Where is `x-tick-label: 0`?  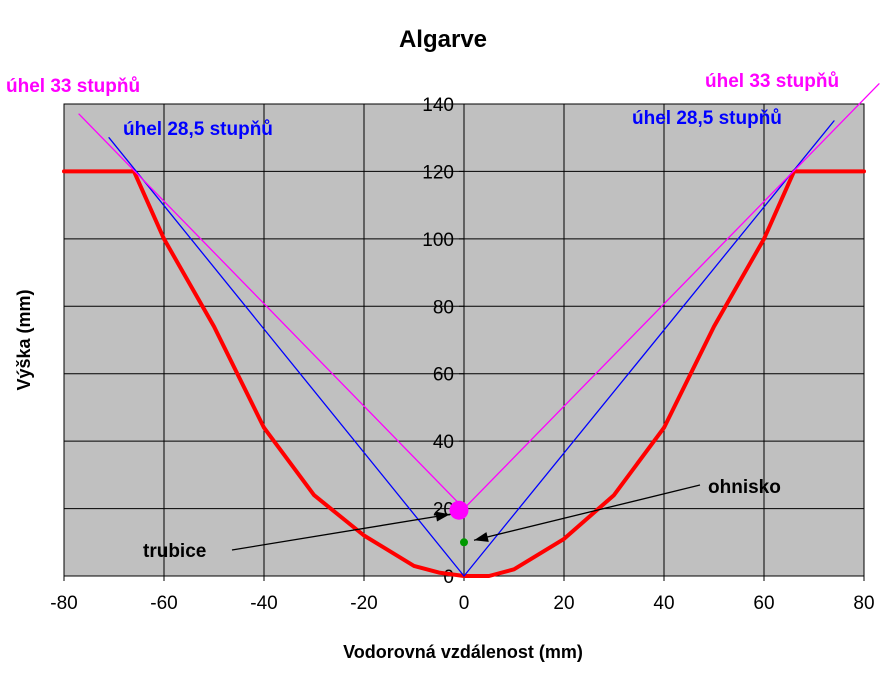
x-tick-label: 0 is located at coordinates (464, 603).